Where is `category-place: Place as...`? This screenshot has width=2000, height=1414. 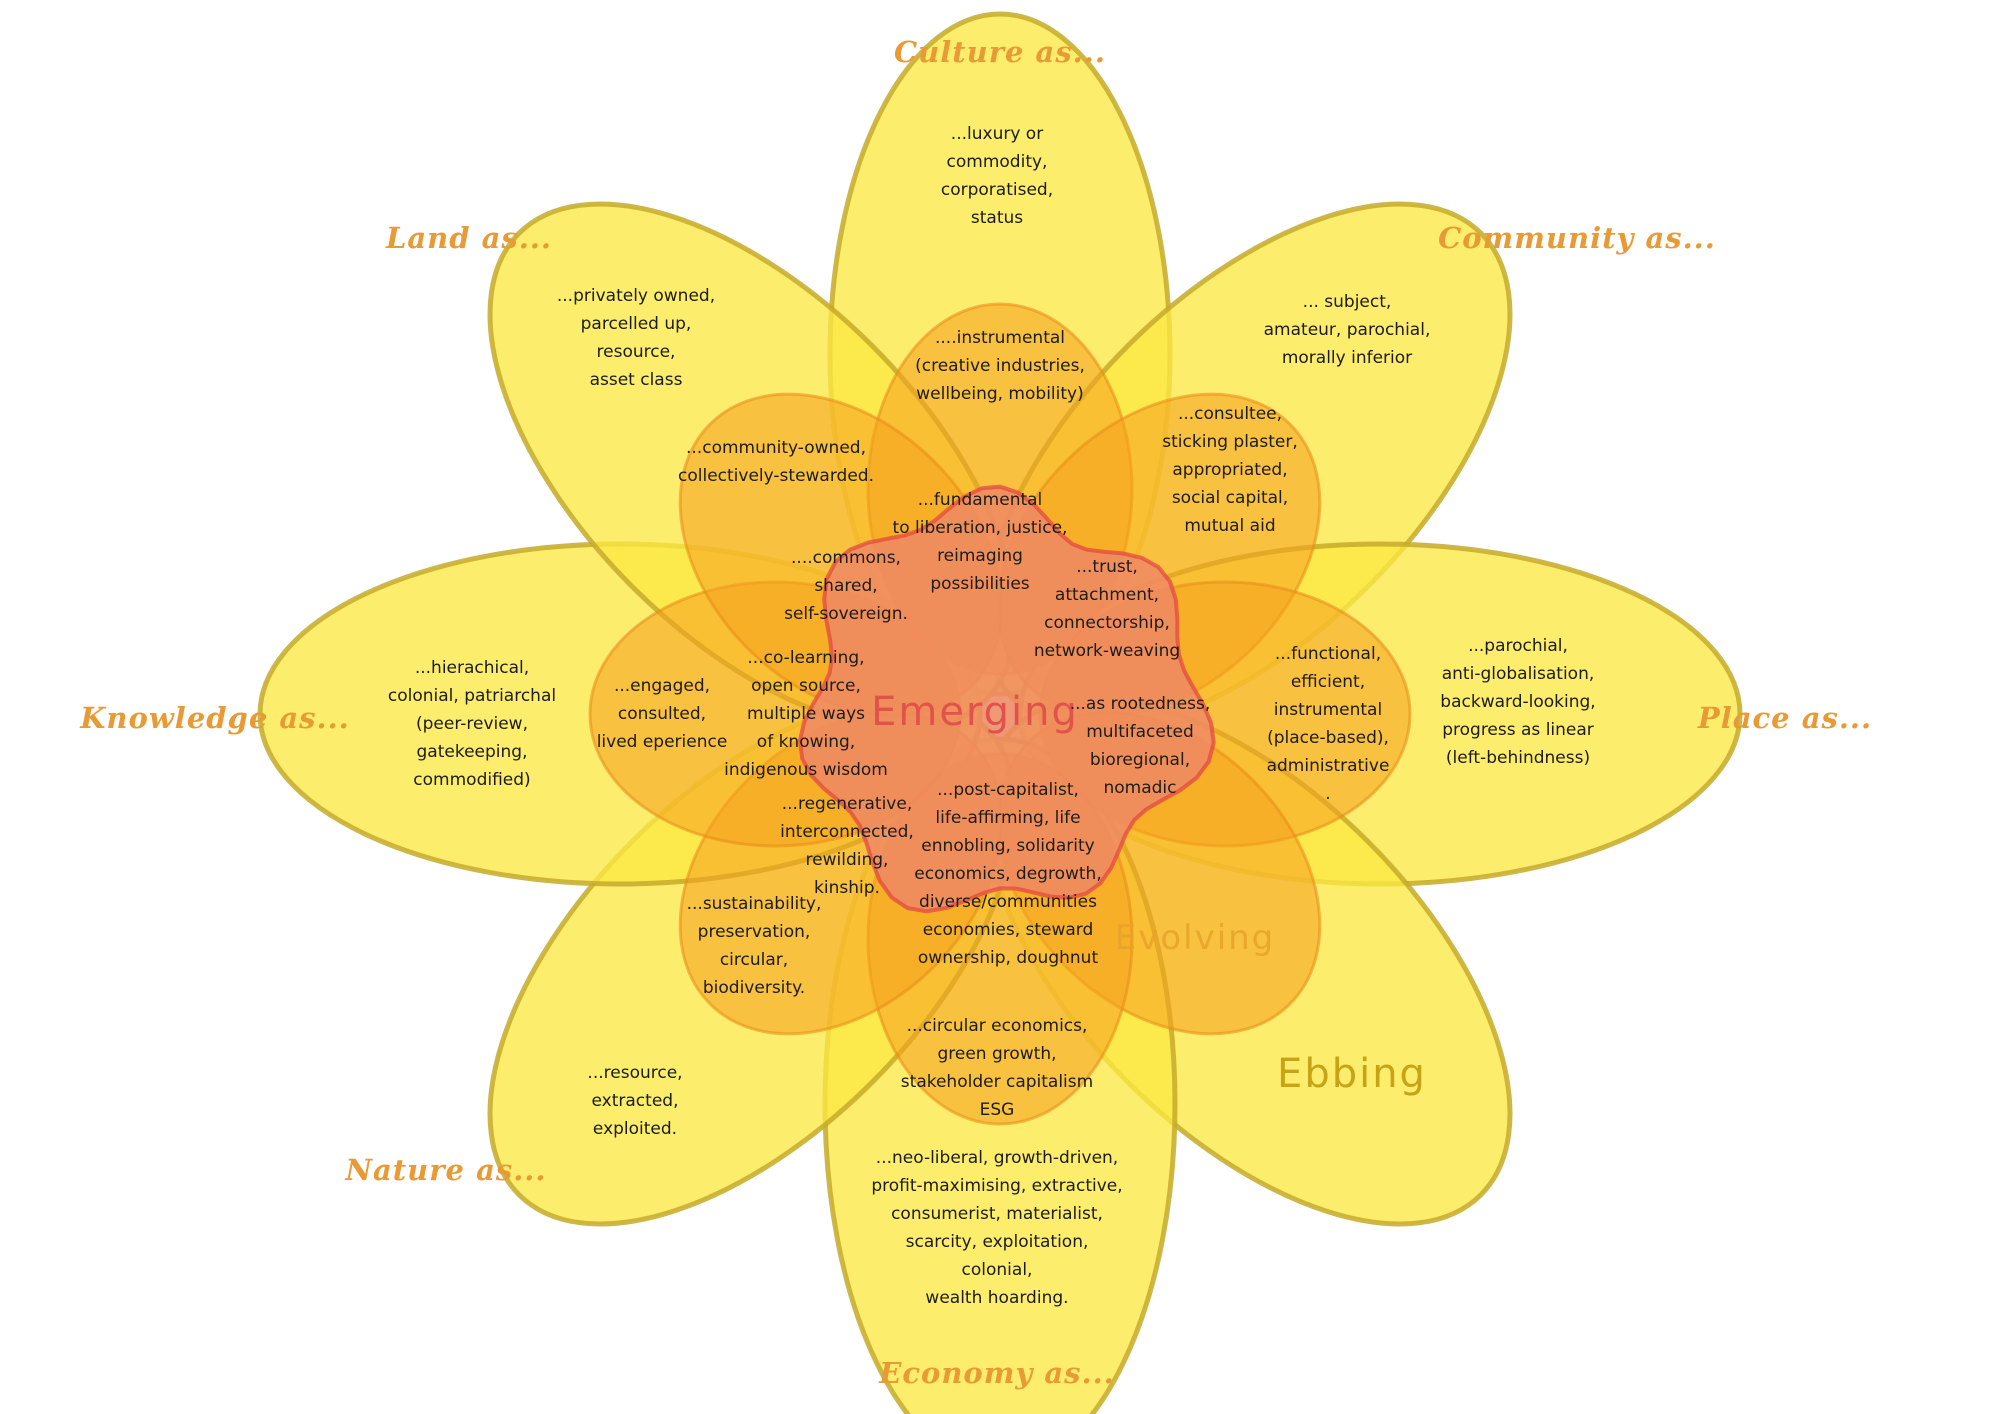
category-place: Place as... is located at coordinates (1785, 718).